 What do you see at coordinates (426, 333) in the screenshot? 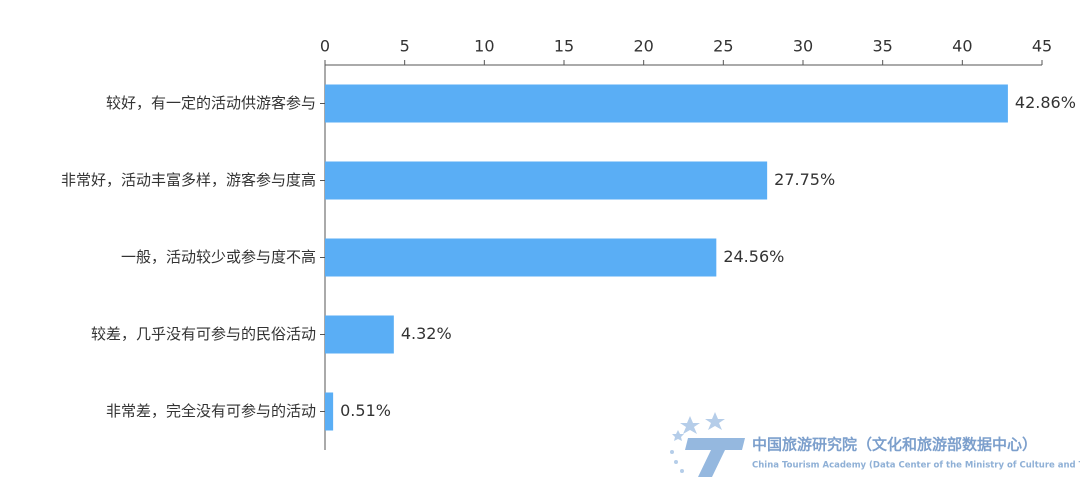
I see `value-label: 4.32%` at bounding box center [426, 333].